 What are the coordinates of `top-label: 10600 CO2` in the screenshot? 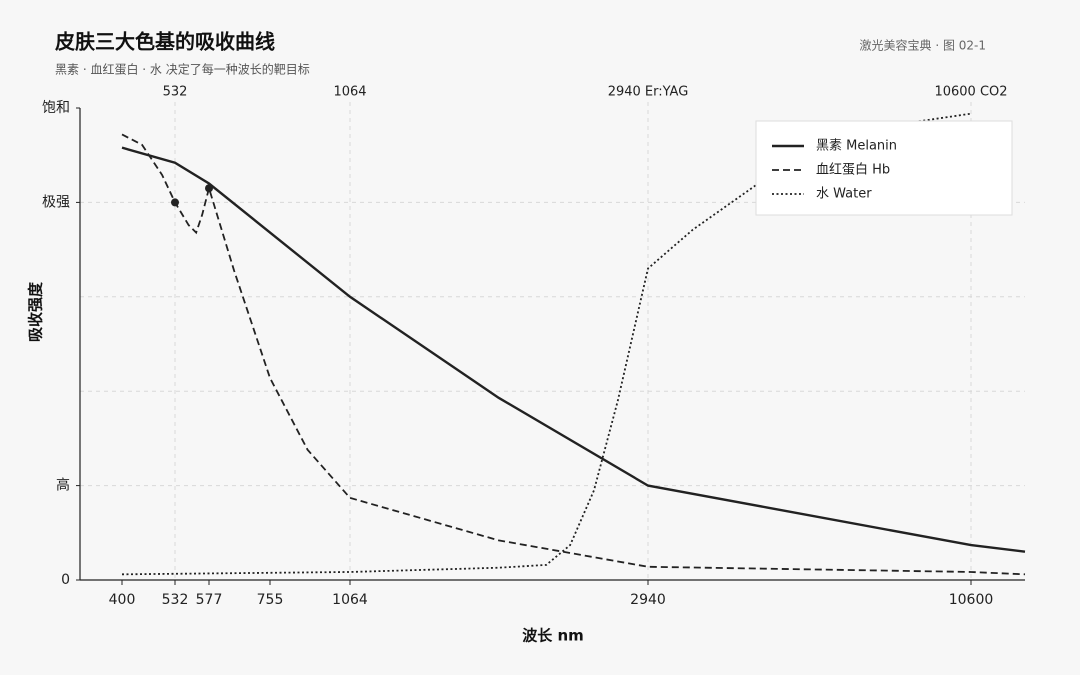 It's located at (970, 92).